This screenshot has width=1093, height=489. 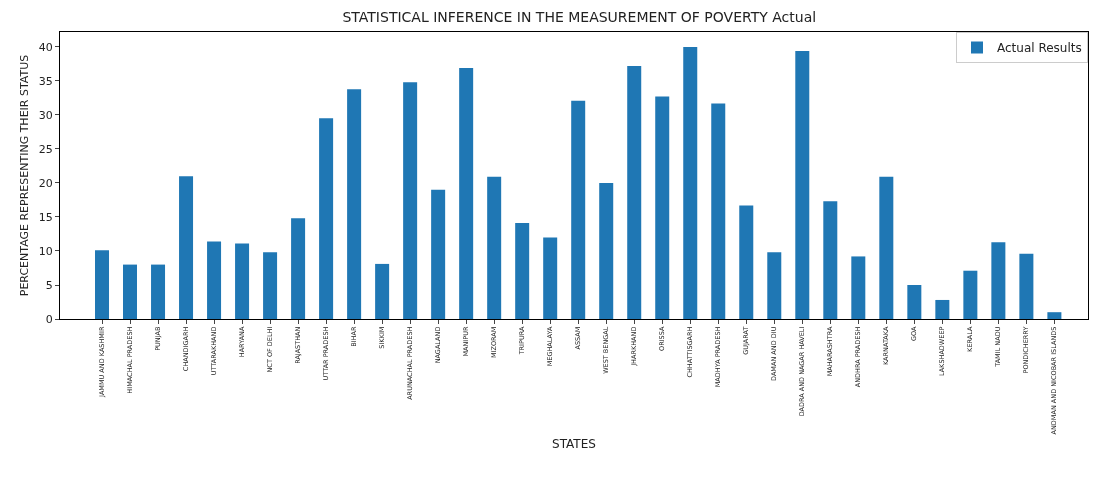 What do you see at coordinates (45, 81) in the screenshot?
I see `y-tick-label: 35` at bounding box center [45, 81].